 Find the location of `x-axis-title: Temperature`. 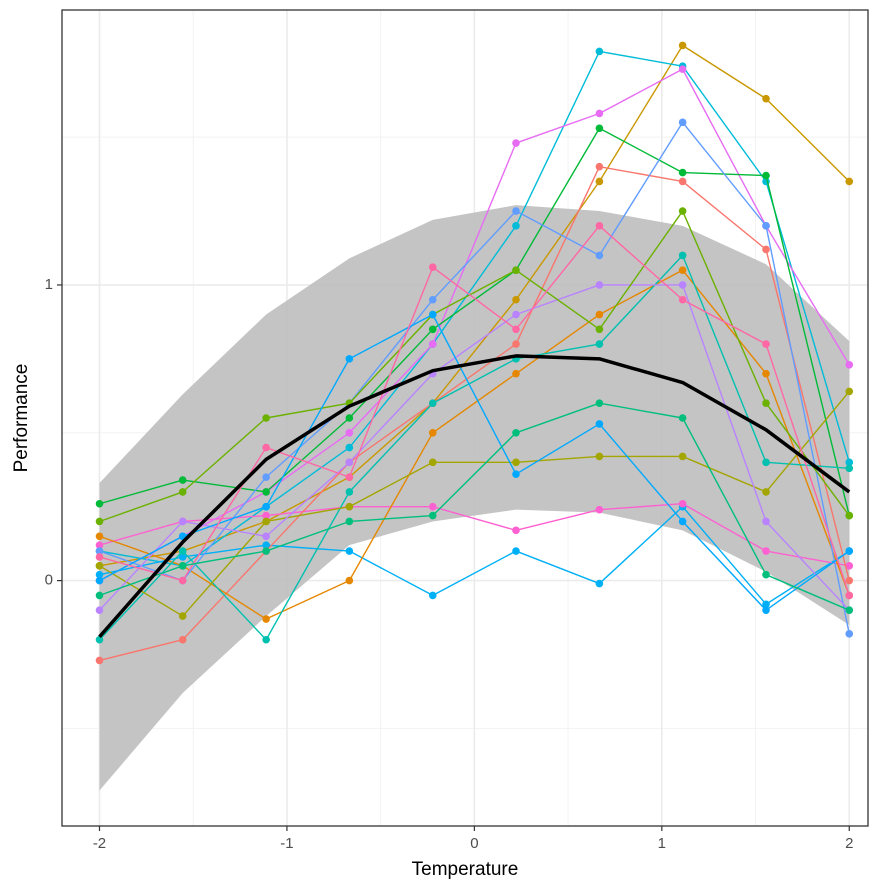

x-axis-title: Temperature is located at coordinates (465, 869).